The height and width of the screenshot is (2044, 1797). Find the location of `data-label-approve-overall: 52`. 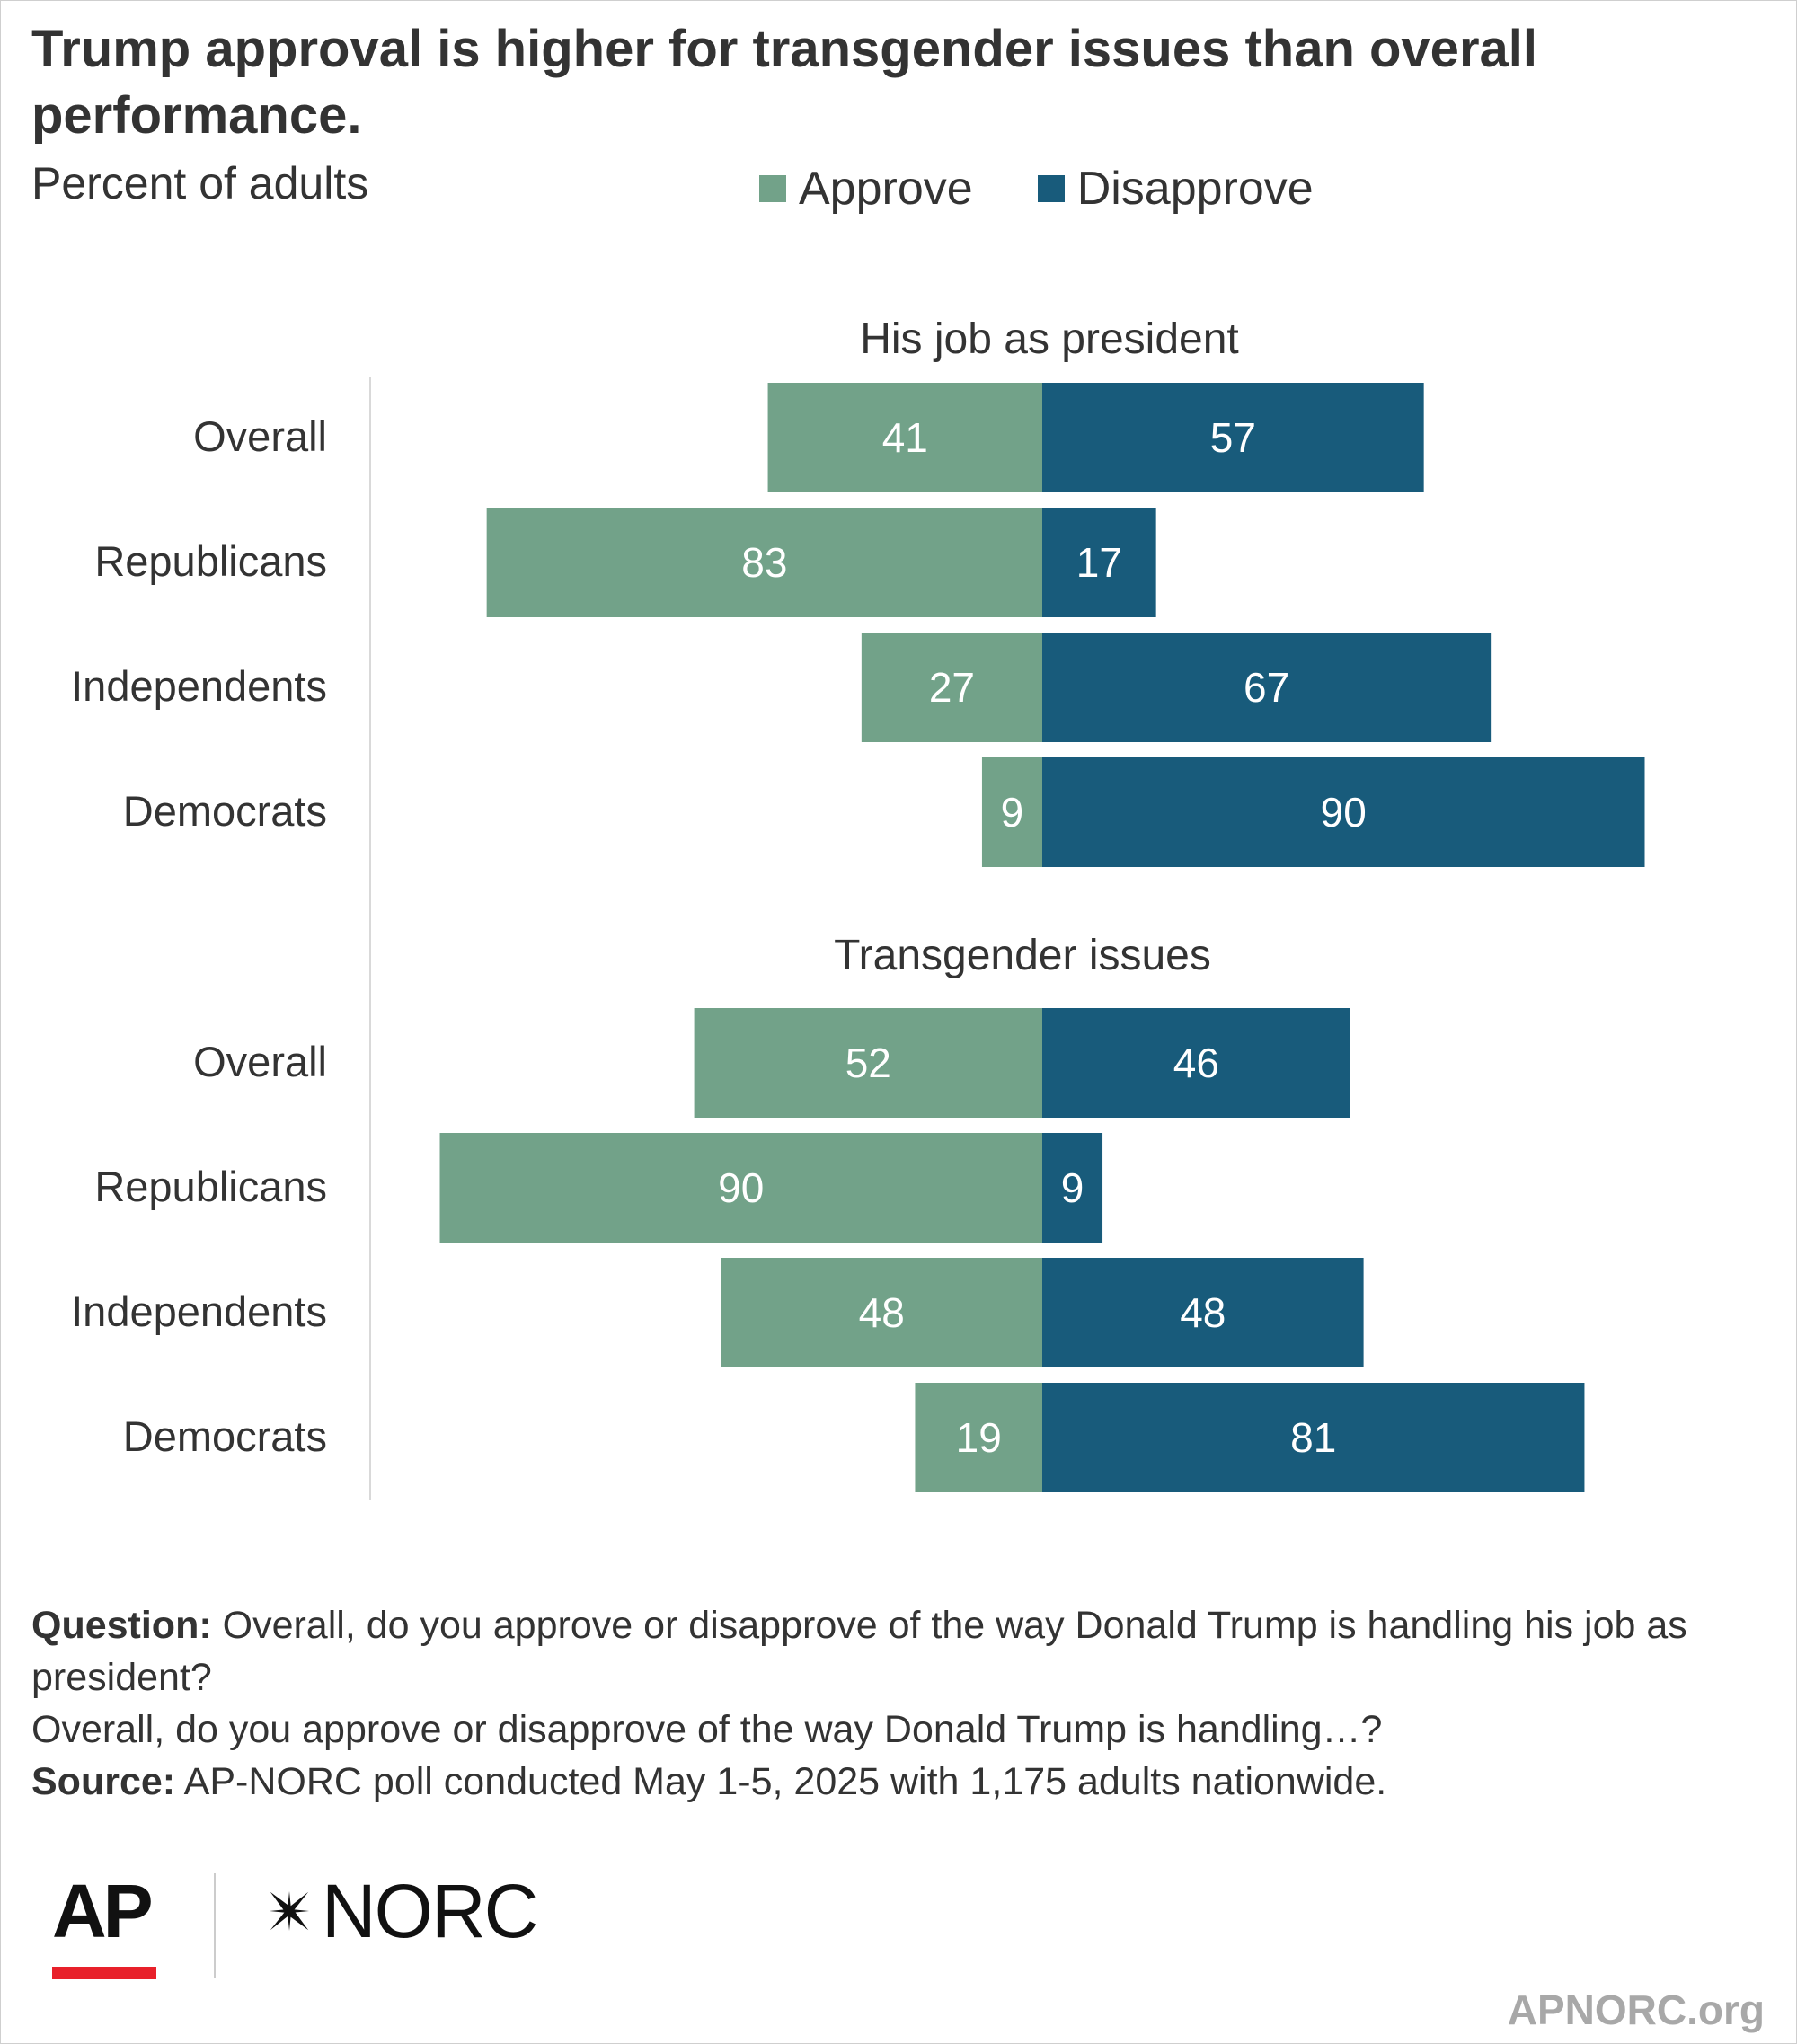

data-label-approve-overall: 52 is located at coordinates (868, 1063).